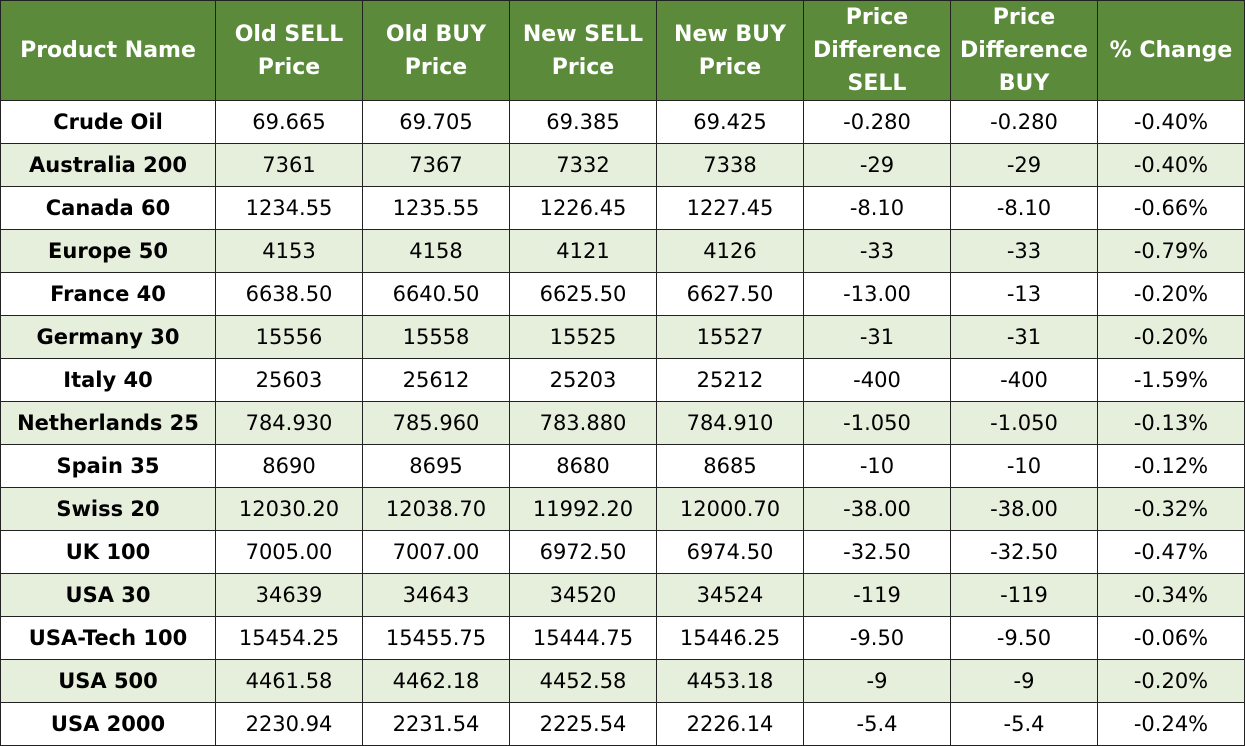 This screenshot has width=1245, height=746. Describe the element at coordinates (108, 552) in the screenshot. I see `product-name-cell: UK 100` at that location.